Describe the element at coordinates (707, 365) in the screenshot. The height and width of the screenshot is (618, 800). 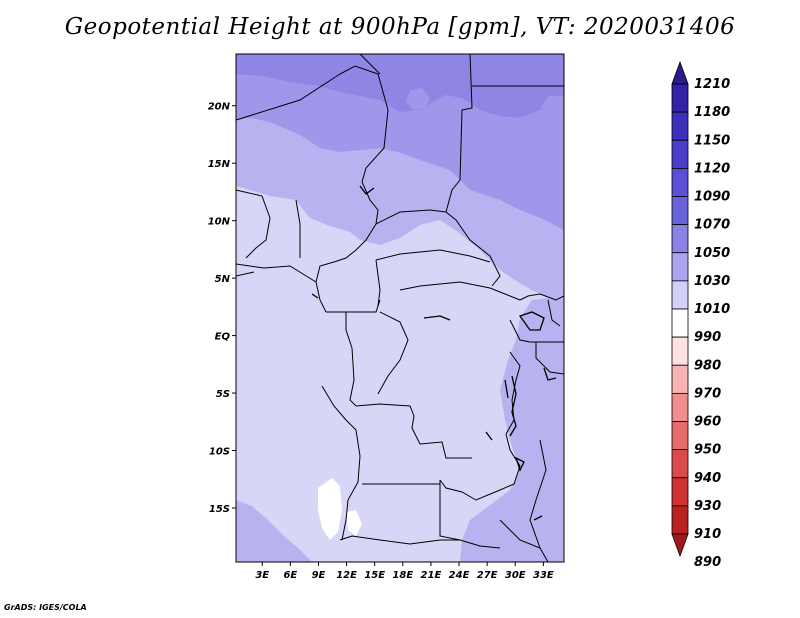
I see `colorbar-label: 980` at that location.